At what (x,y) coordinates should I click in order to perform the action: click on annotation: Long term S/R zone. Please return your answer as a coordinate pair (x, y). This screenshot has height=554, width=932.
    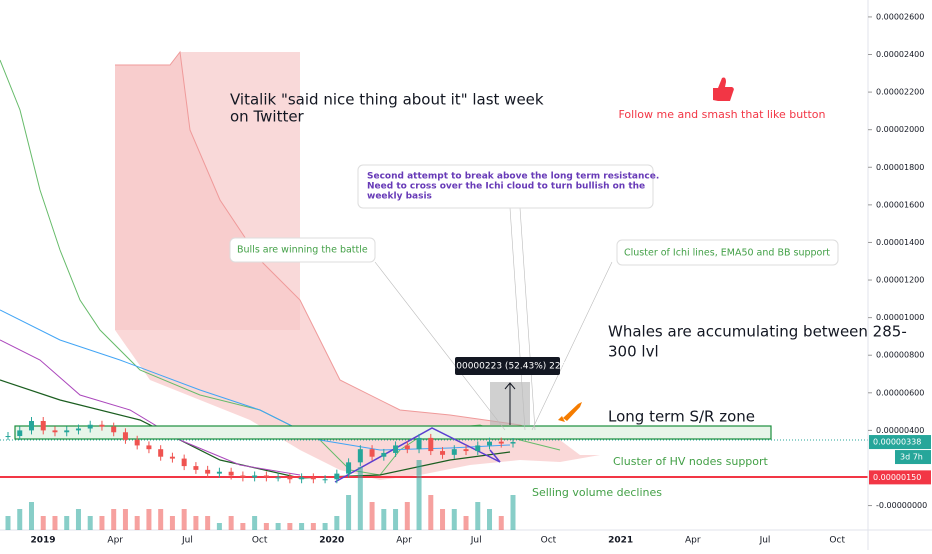
    Looking at the image, I should click on (681, 417).